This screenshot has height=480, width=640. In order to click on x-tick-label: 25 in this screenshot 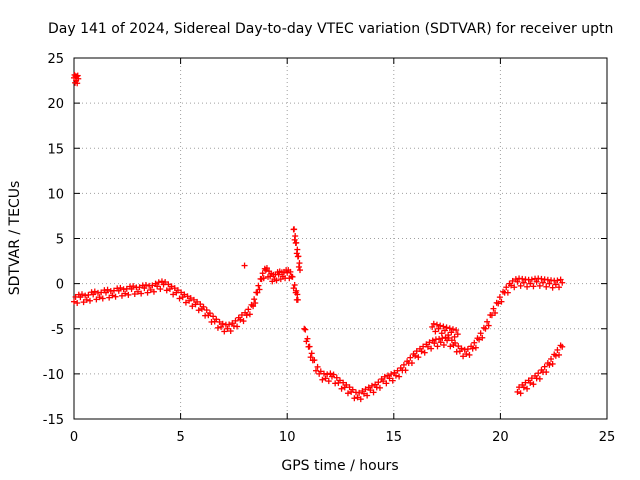, I will do `click(607, 437)`.